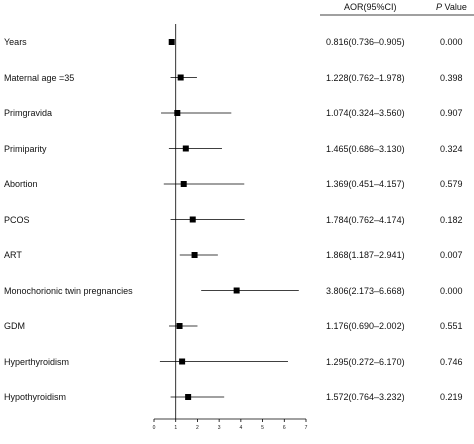 This screenshot has height=444, width=474. Describe the element at coordinates (197, 428) in the screenshot. I see `x-tick-label: 2` at that location.